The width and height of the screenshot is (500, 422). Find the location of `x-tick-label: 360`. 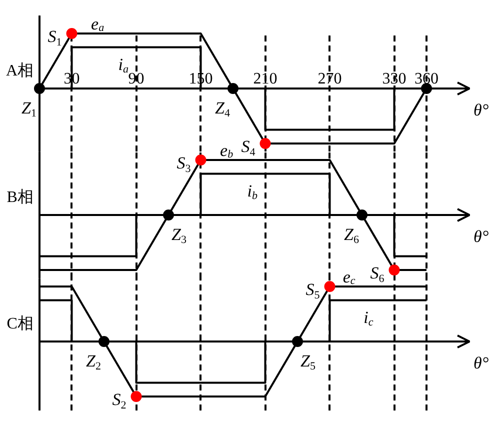

x-tick-label: 360 is located at coordinates (426, 79).